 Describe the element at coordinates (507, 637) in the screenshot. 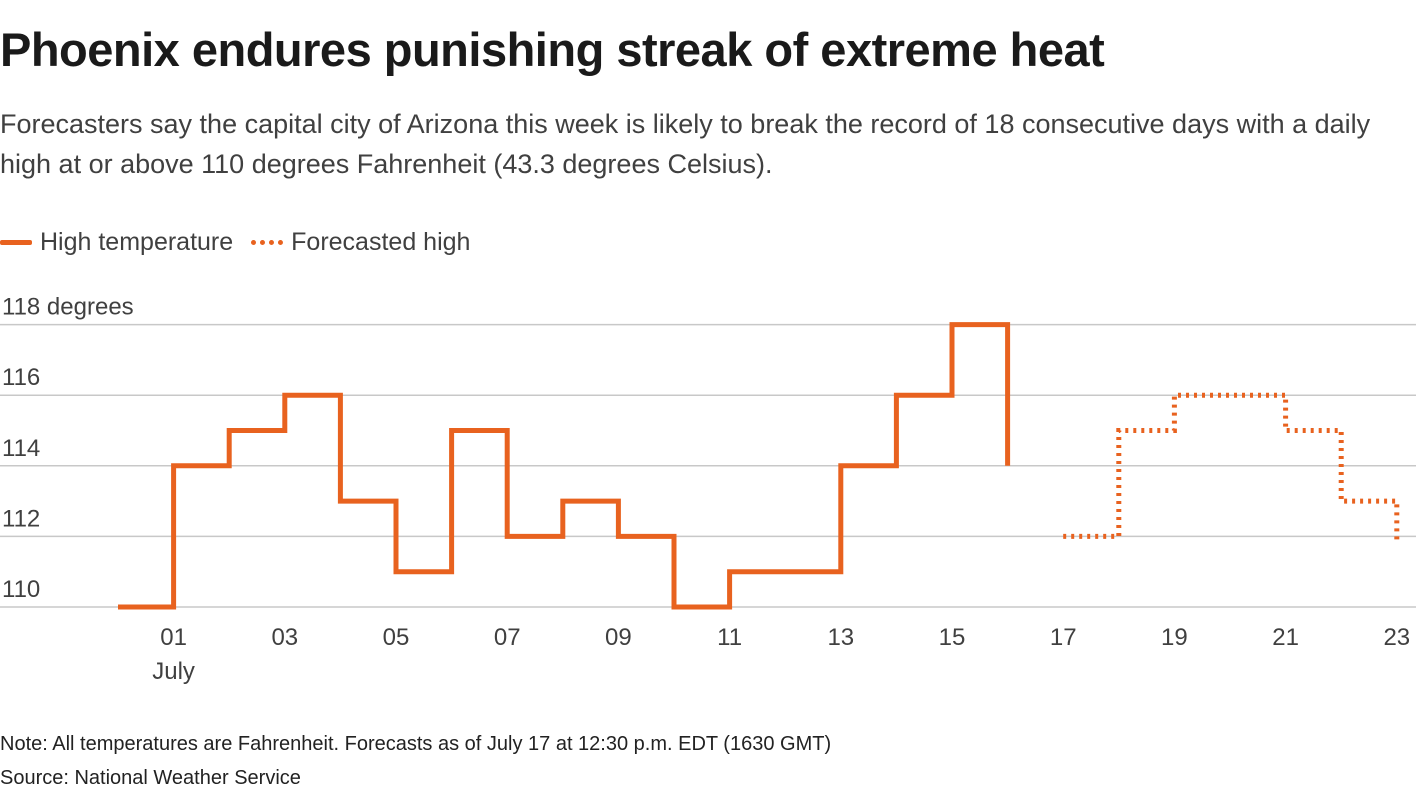

I see `x-tick-label-07: 07` at that location.